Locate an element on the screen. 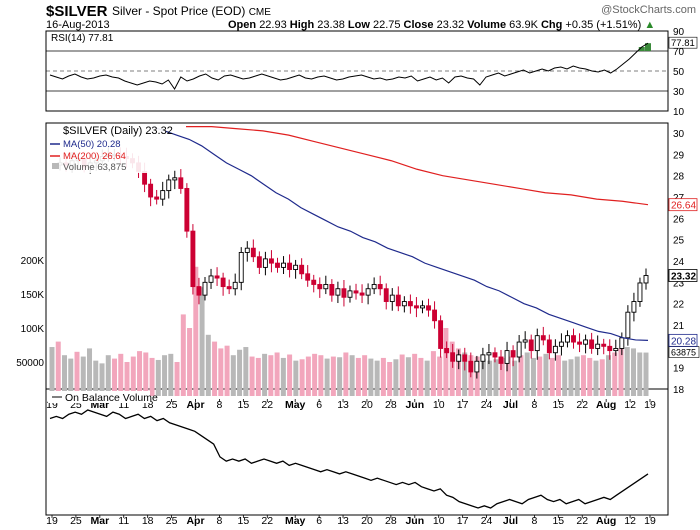 This screenshot has height=530, width=700. x-tick-label: Apr is located at coordinates (195, 521).